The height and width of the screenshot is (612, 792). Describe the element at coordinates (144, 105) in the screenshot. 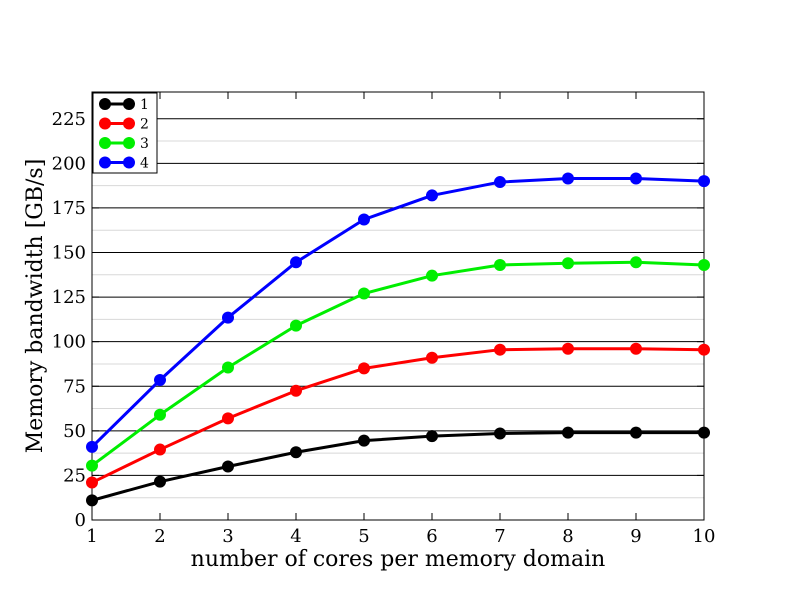

I see `legend-label: 1` at that location.